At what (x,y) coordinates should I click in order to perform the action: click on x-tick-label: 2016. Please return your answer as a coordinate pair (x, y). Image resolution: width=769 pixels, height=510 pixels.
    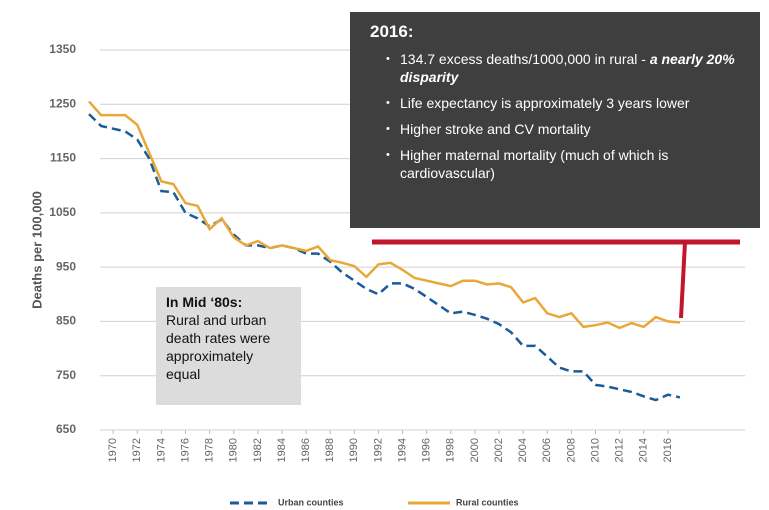
    Looking at the image, I should click on (668, 450).